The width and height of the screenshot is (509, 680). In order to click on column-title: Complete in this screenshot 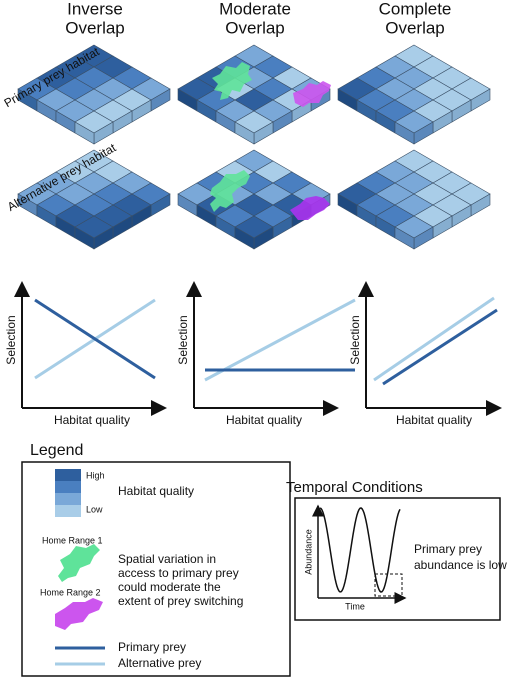, I will do `click(415, 9)`.